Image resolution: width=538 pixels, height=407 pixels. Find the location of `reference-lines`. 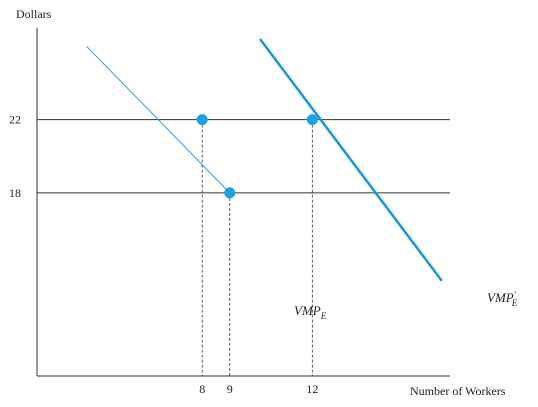

reference-lines is located at coordinates (243, 156).